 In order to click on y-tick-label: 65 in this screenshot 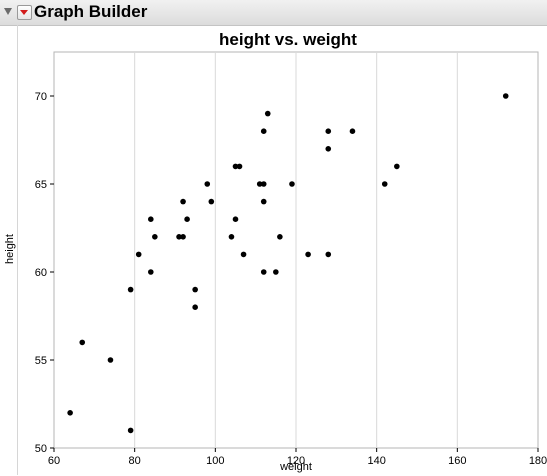, I will do `click(41, 185)`.